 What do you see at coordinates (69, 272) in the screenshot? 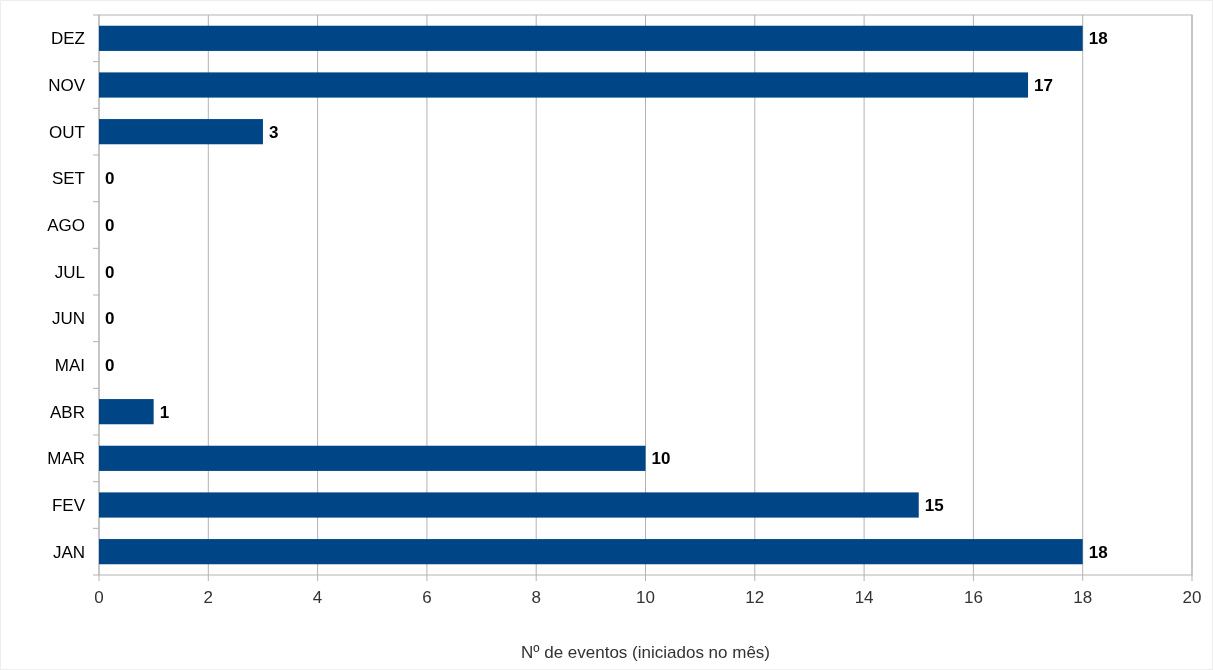
I see `y-tick-label: JUL` at bounding box center [69, 272].